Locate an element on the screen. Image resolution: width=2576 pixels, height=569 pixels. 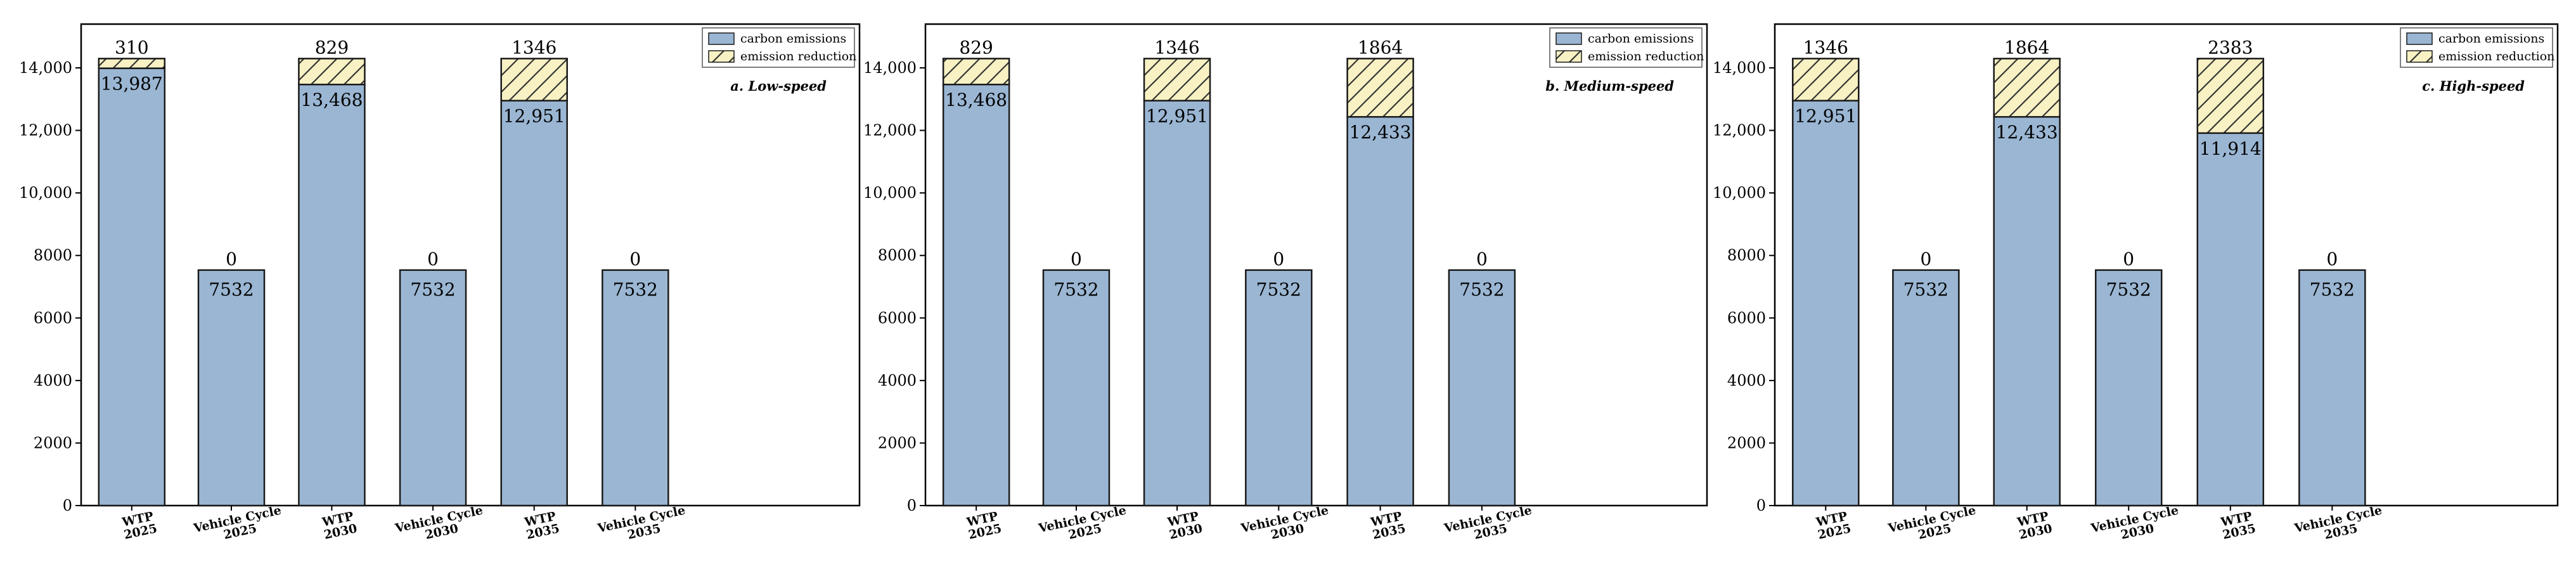
data-label-emissions: 13,987 is located at coordinates (132, 84).